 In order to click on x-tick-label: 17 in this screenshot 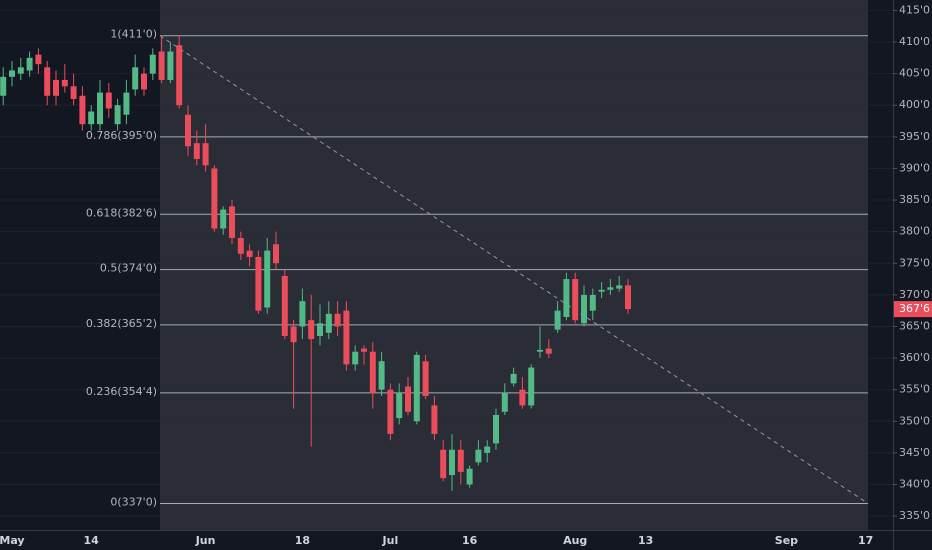, I will do `click(865, 540)`.